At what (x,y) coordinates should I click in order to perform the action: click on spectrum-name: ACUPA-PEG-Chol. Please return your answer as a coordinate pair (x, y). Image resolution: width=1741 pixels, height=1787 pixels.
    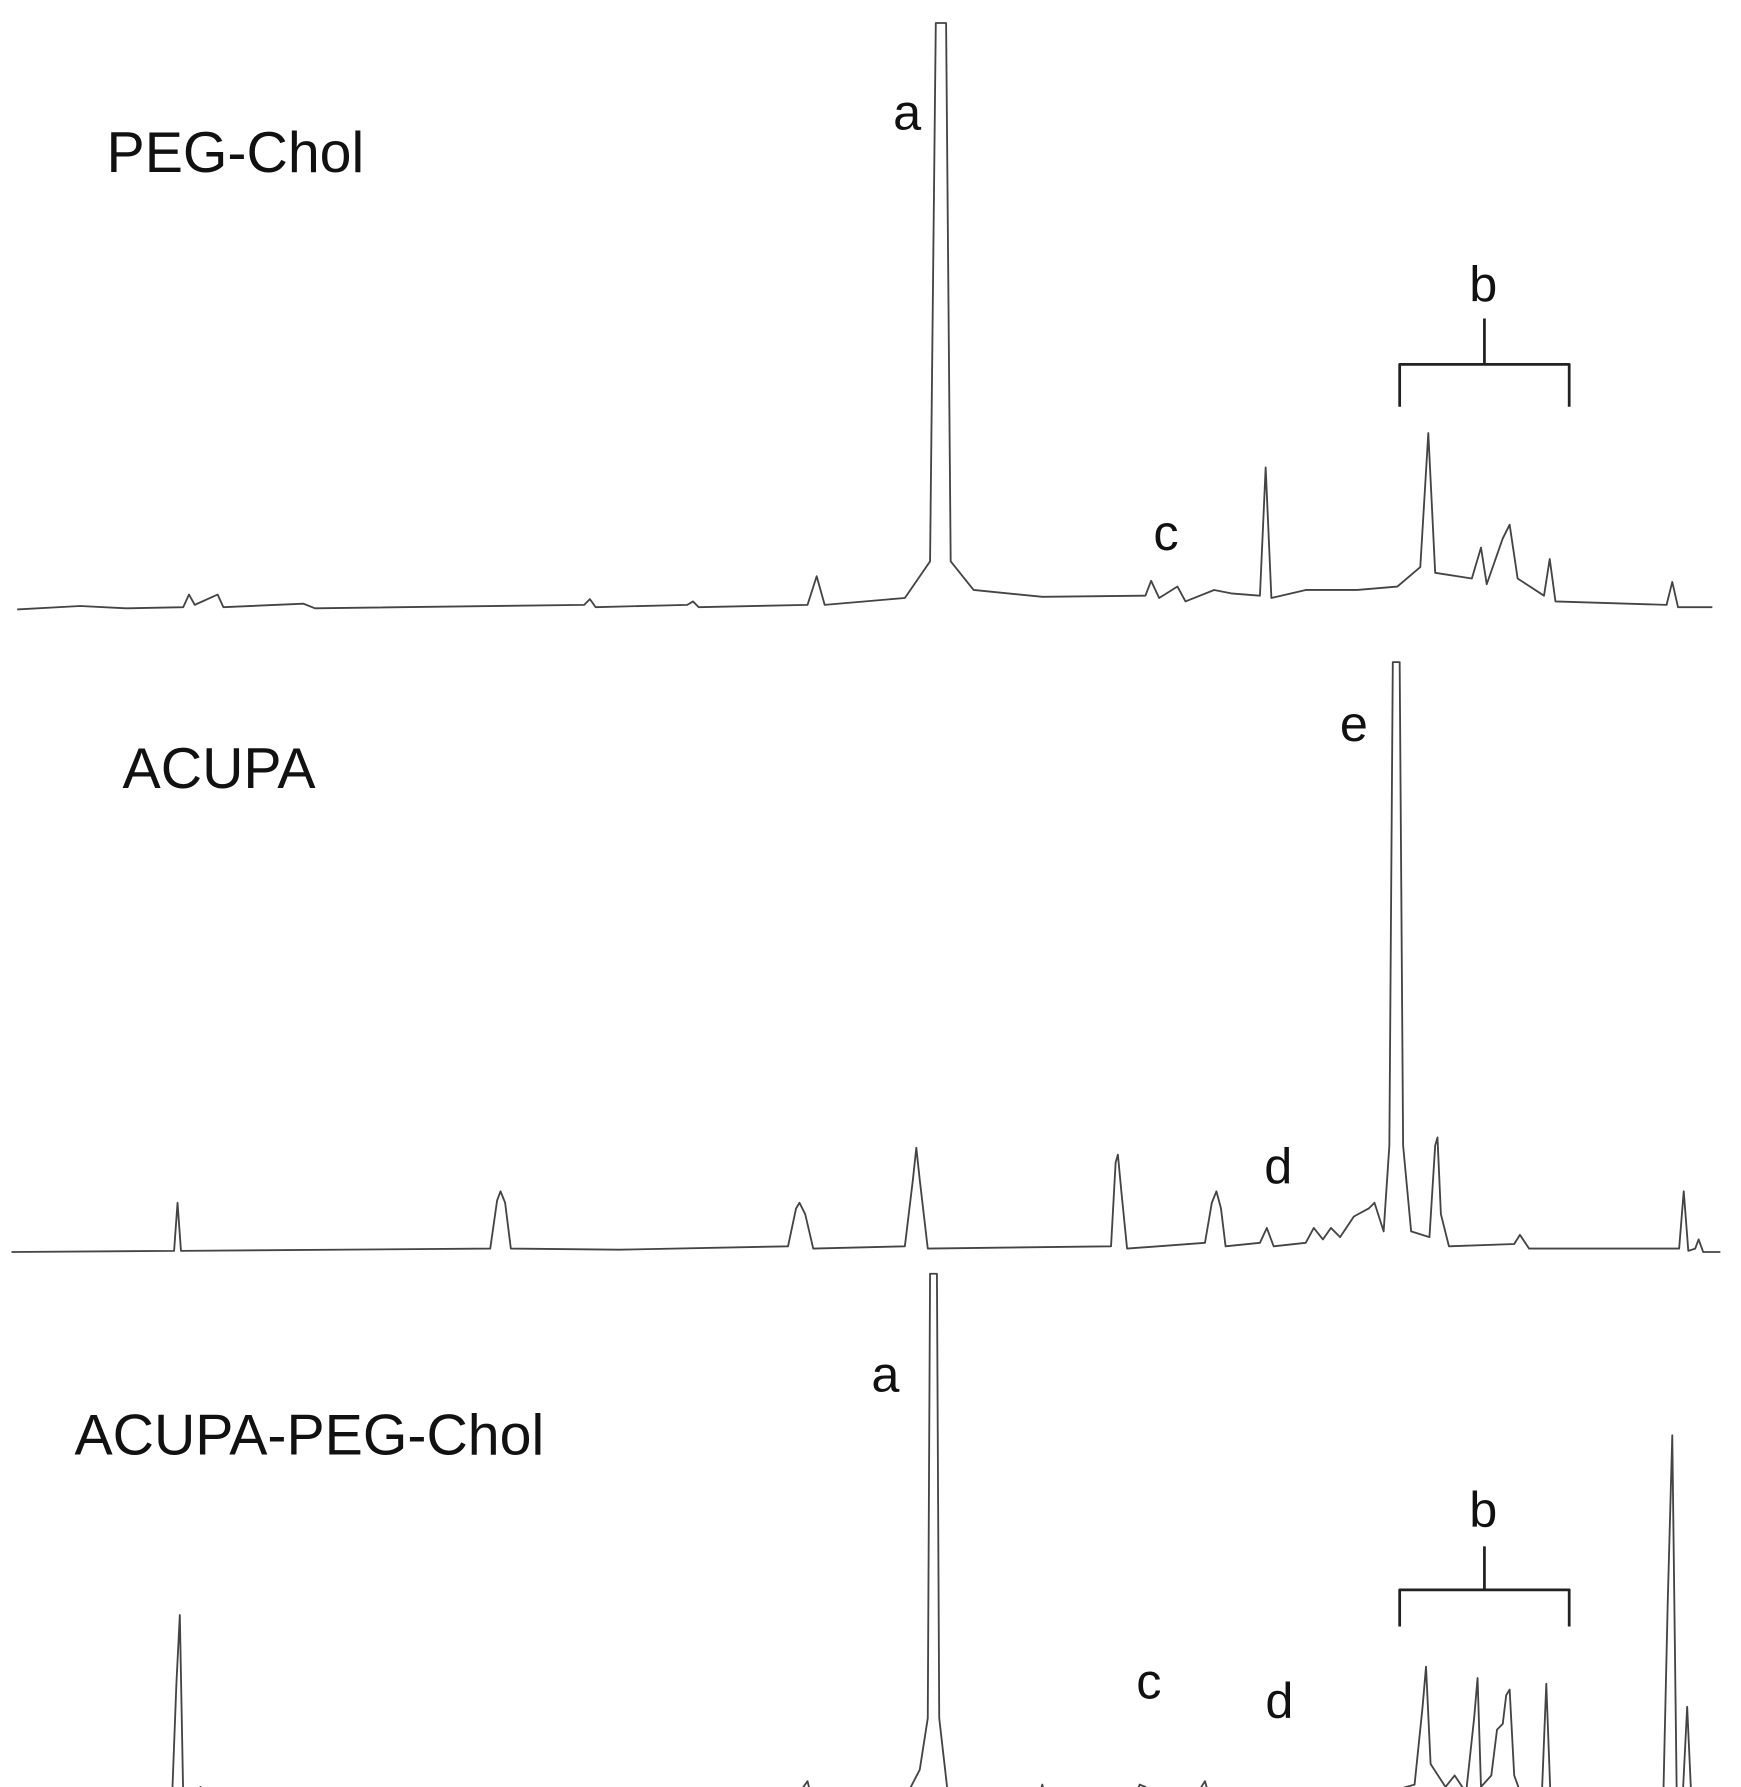
    Looking at the image, I should click on (309, 1436).